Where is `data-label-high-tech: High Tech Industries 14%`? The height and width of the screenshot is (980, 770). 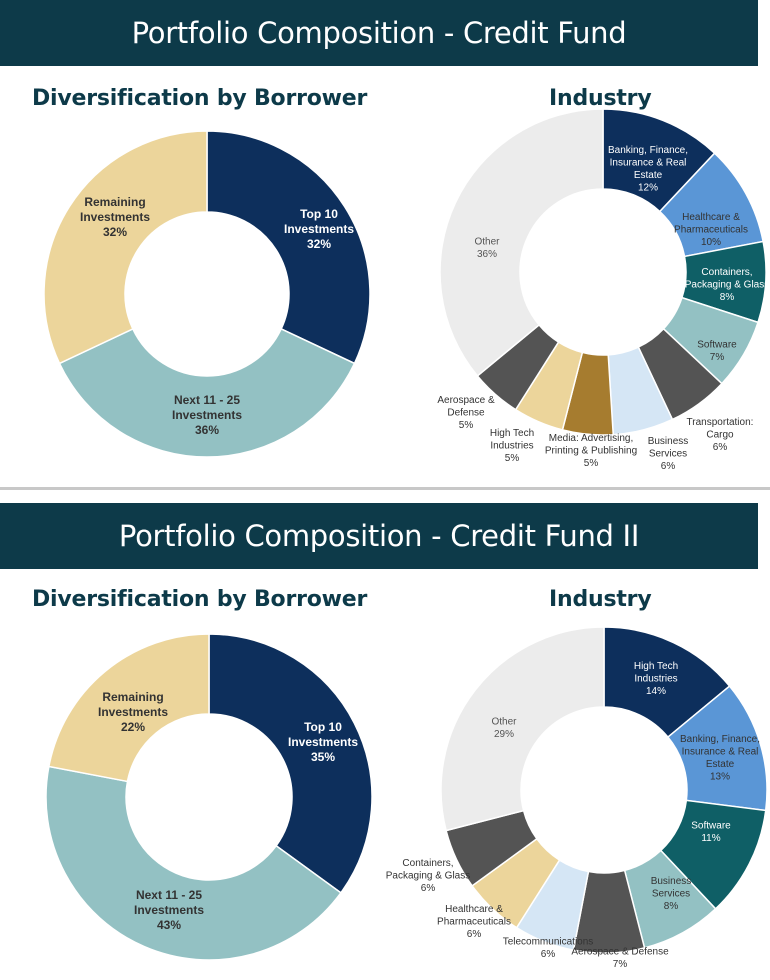
data-label-high-tech: High Tech Industries 14% is located at coordinates (656, 679).